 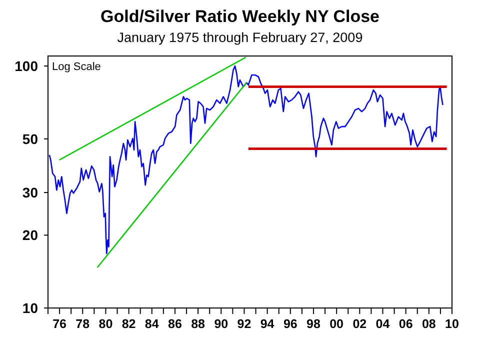 What do you see at coordinates (30, 308) in the screenshot?
I see `y-tick-label: 10` at bounding box center [30, 308].